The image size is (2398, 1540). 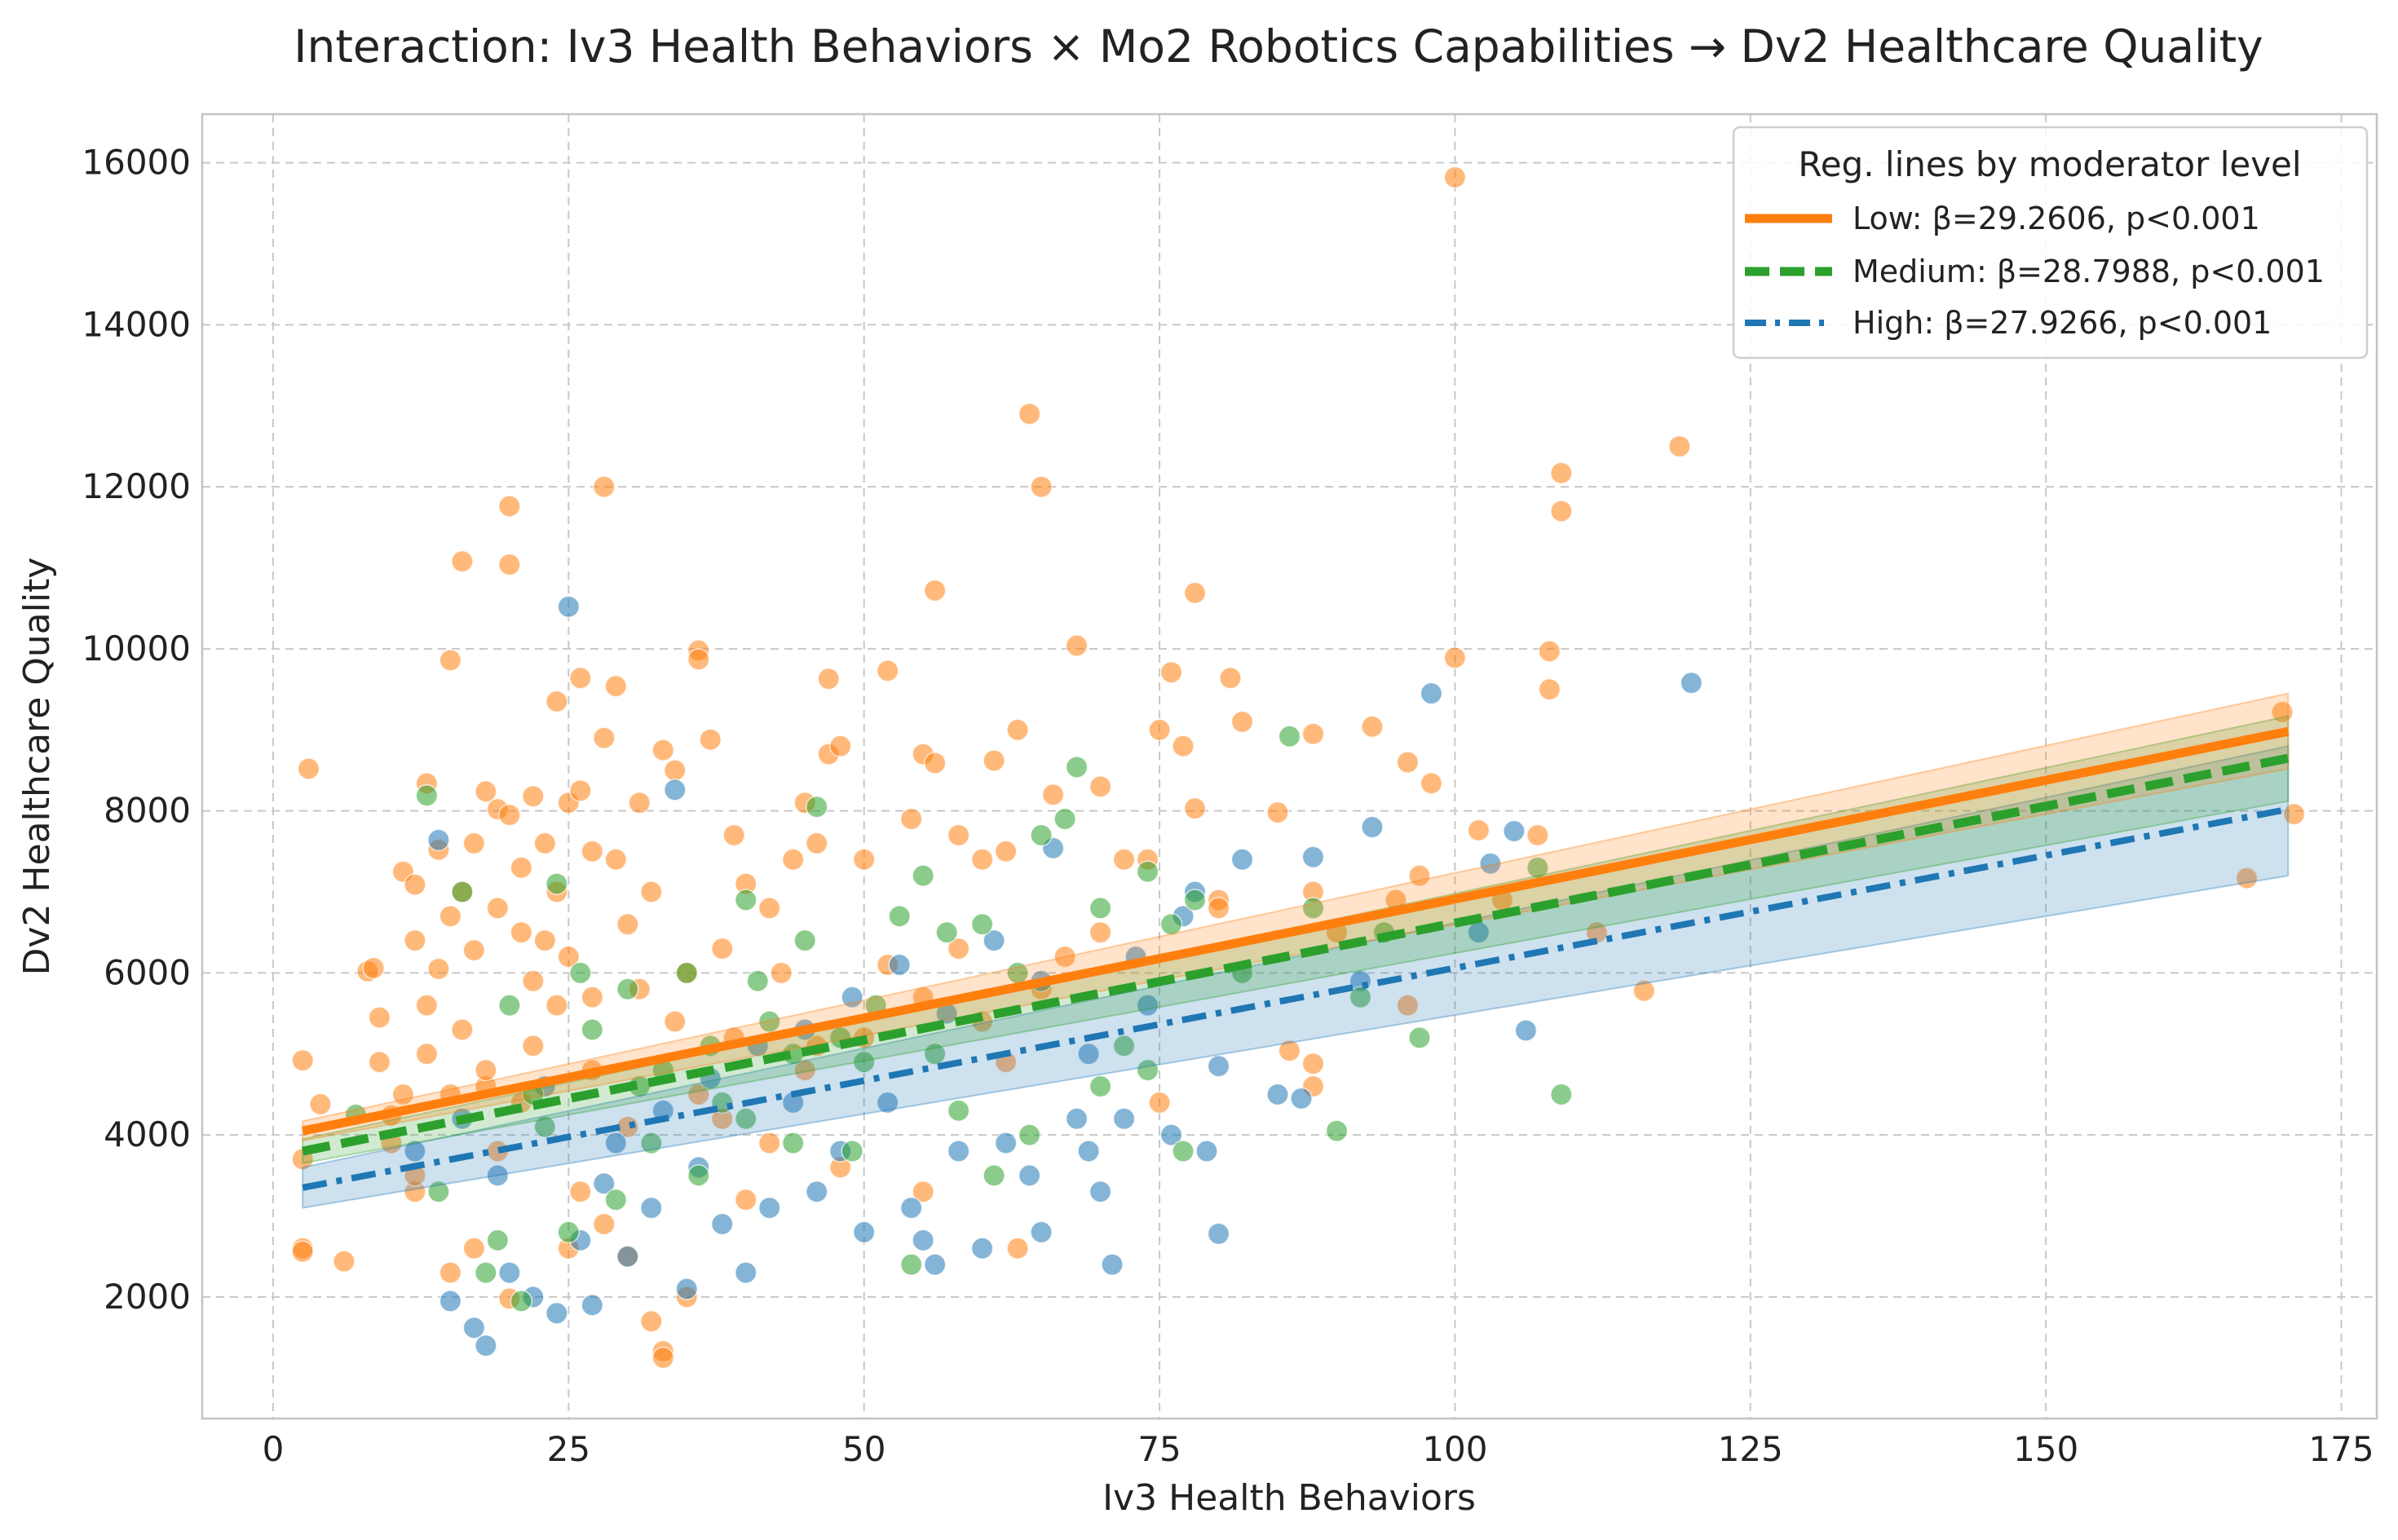 I want to click on x-tick-label: 150, so click(x=2045, y=1449).